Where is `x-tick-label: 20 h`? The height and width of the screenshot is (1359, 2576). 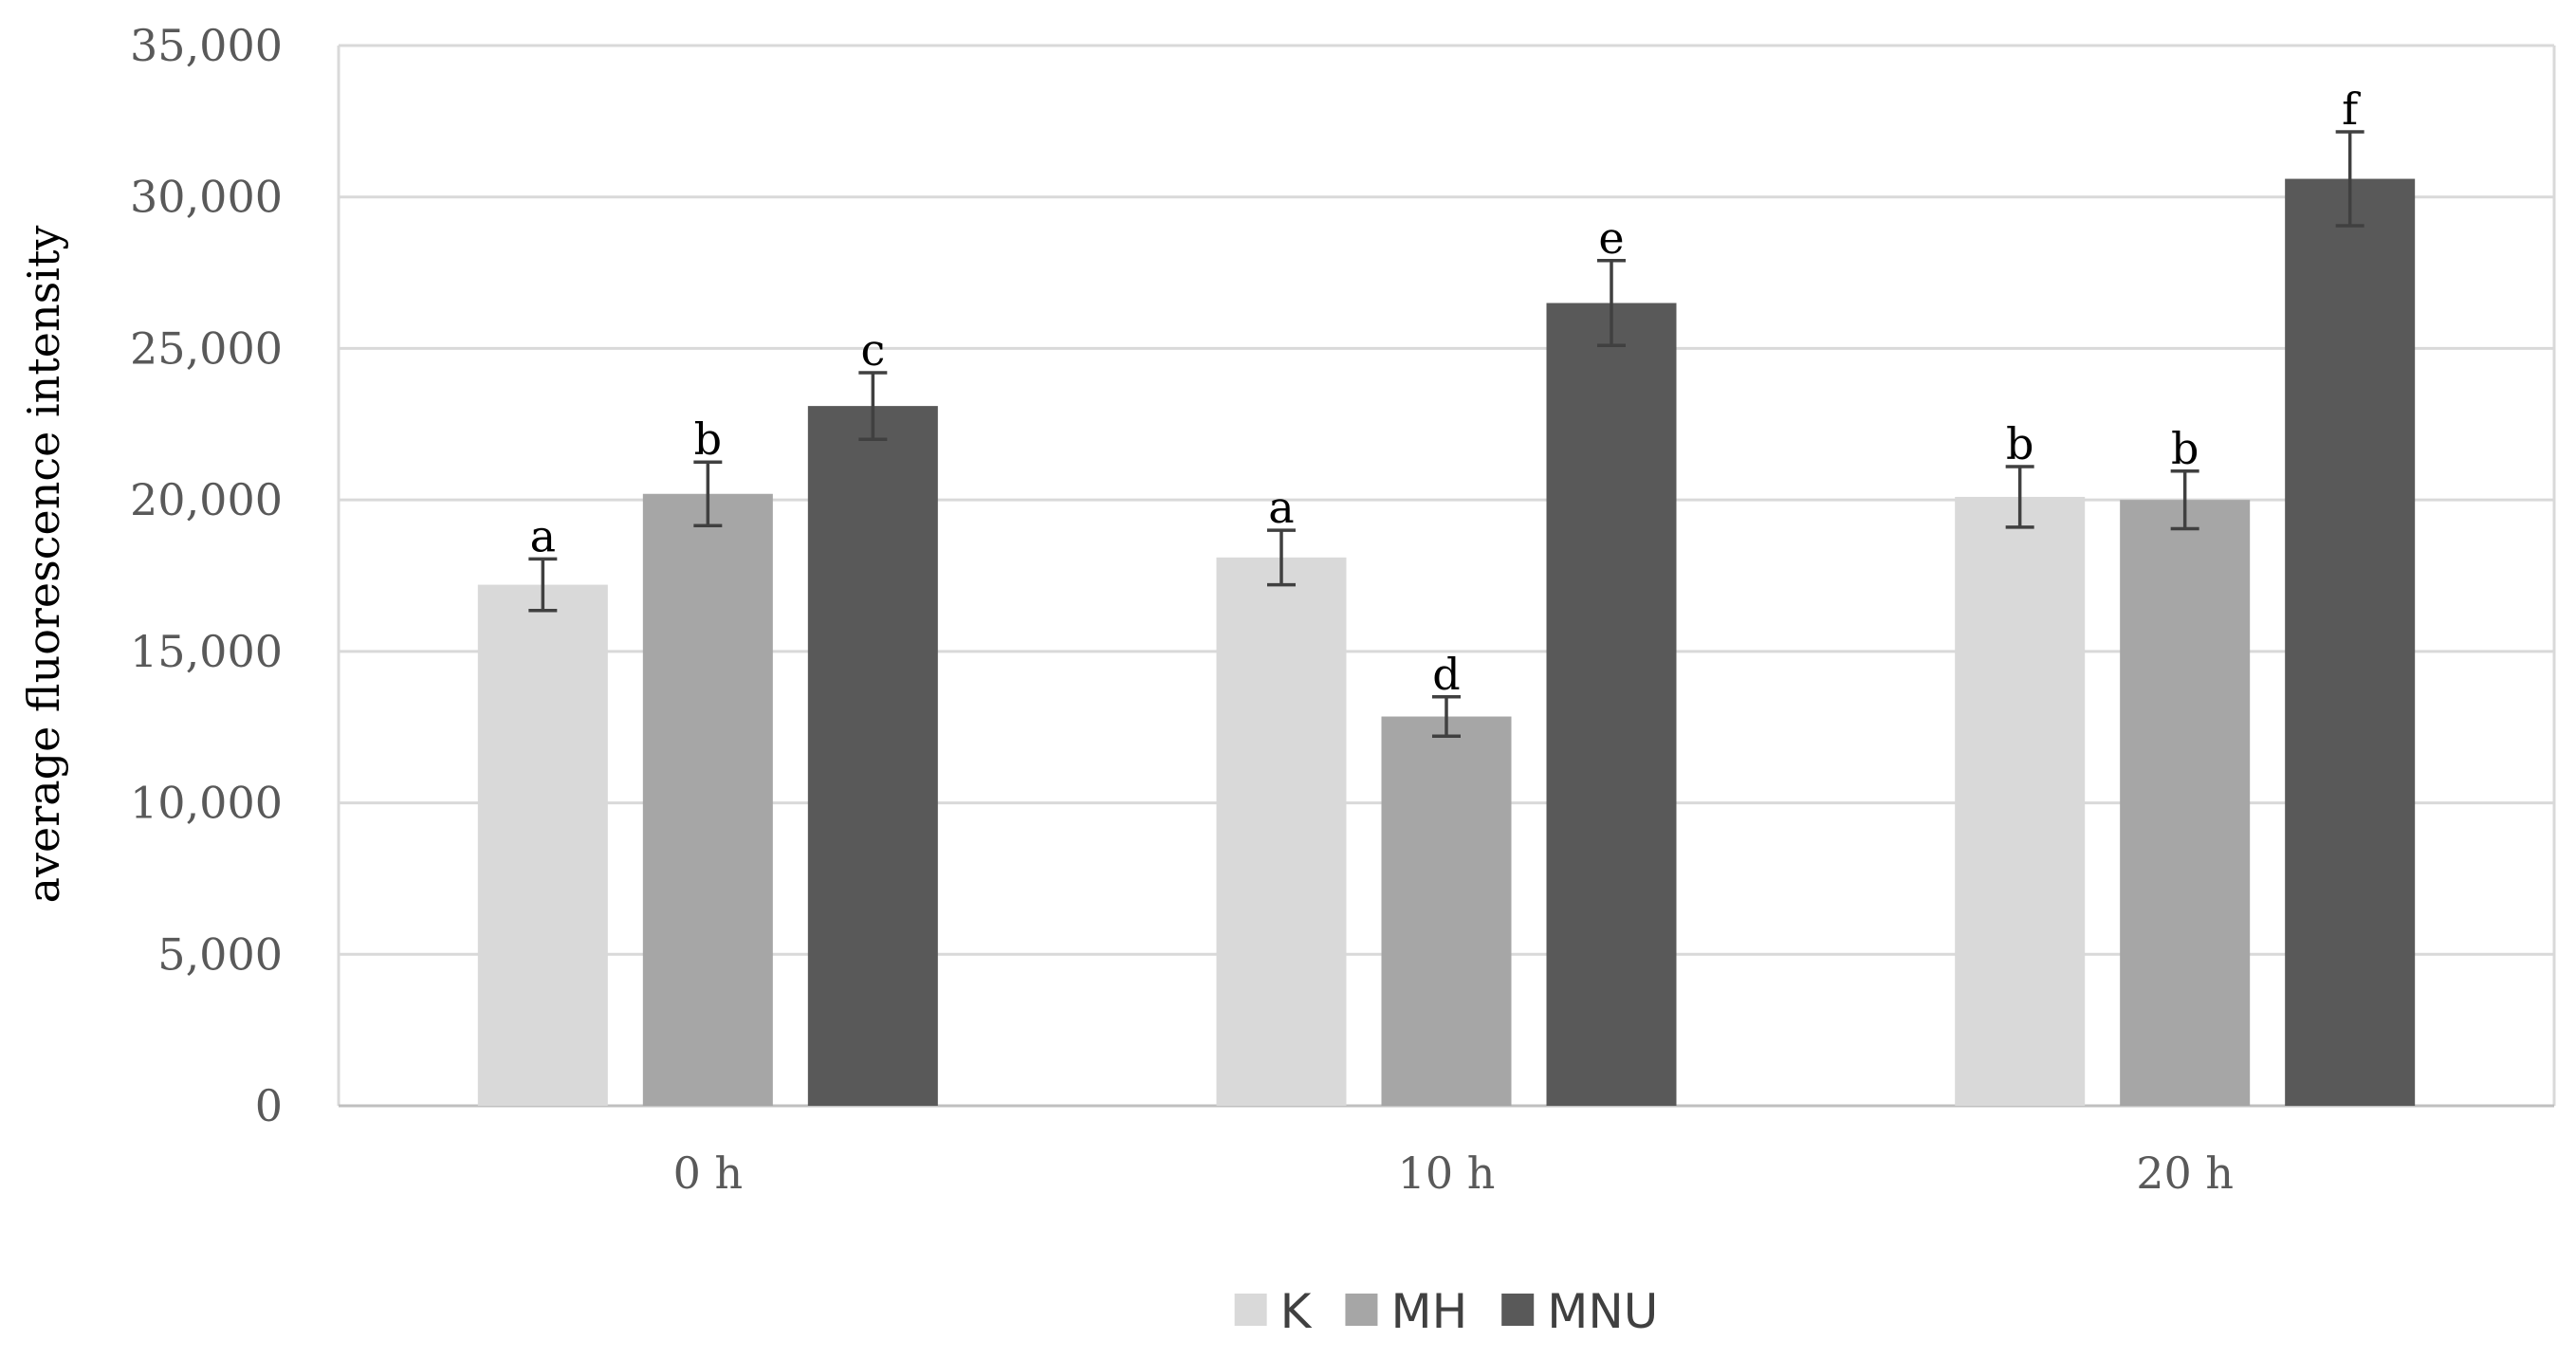
x-tick-label: 20 h is located at coordinates (2185, 1173).